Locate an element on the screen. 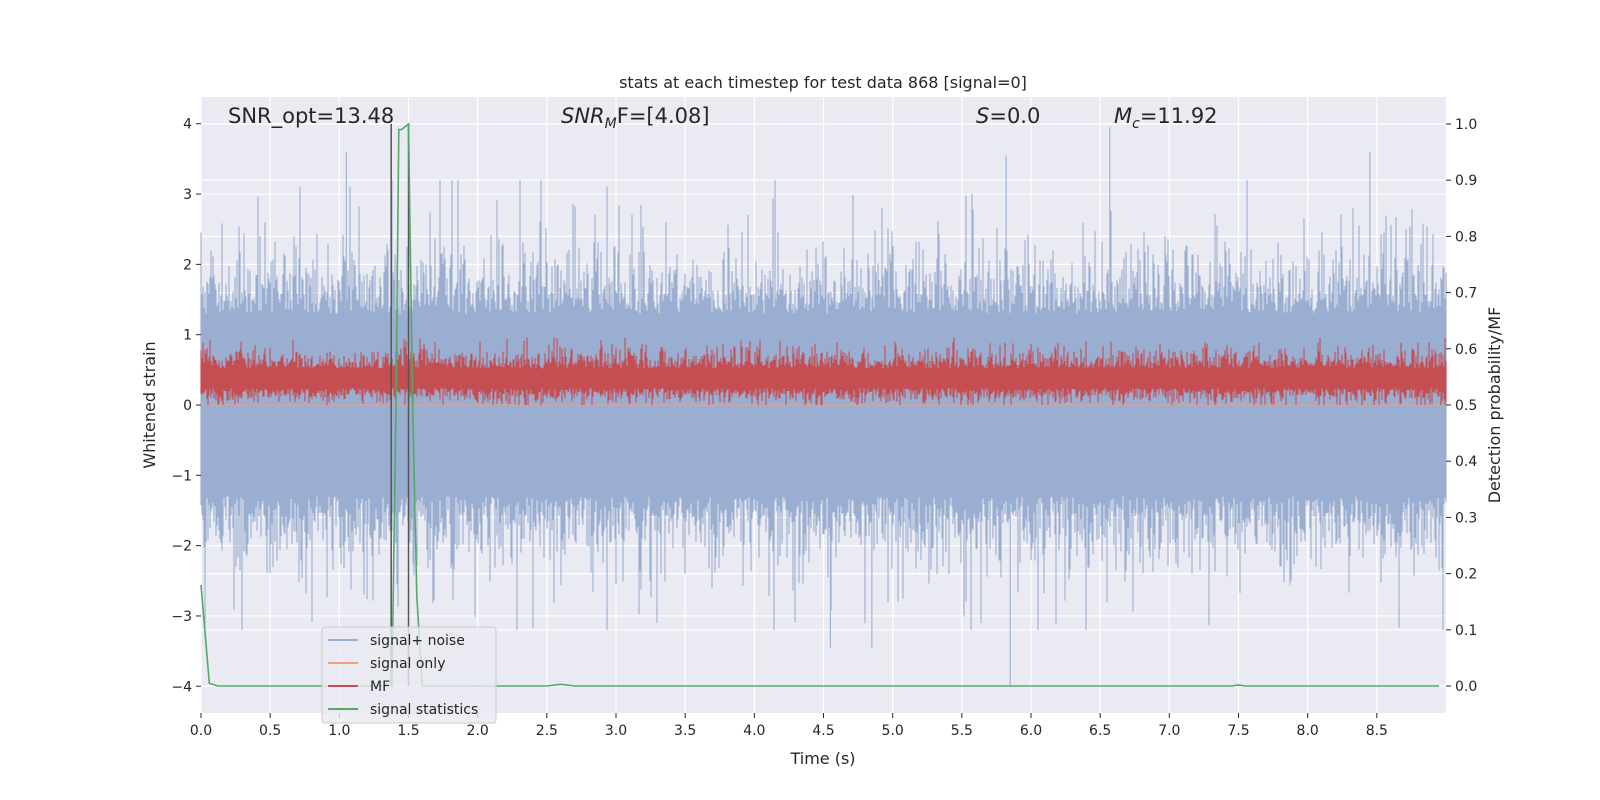  y2-tick-label: 0.6 is located at coordinates (1466, 350).